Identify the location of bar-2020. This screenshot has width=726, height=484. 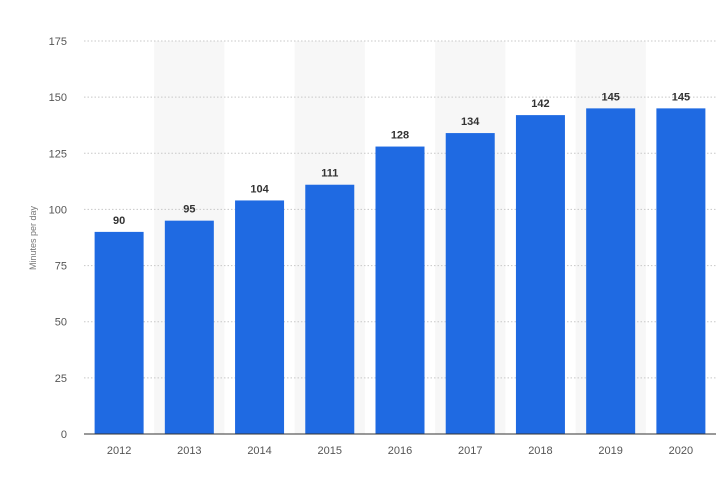
(681, 271).